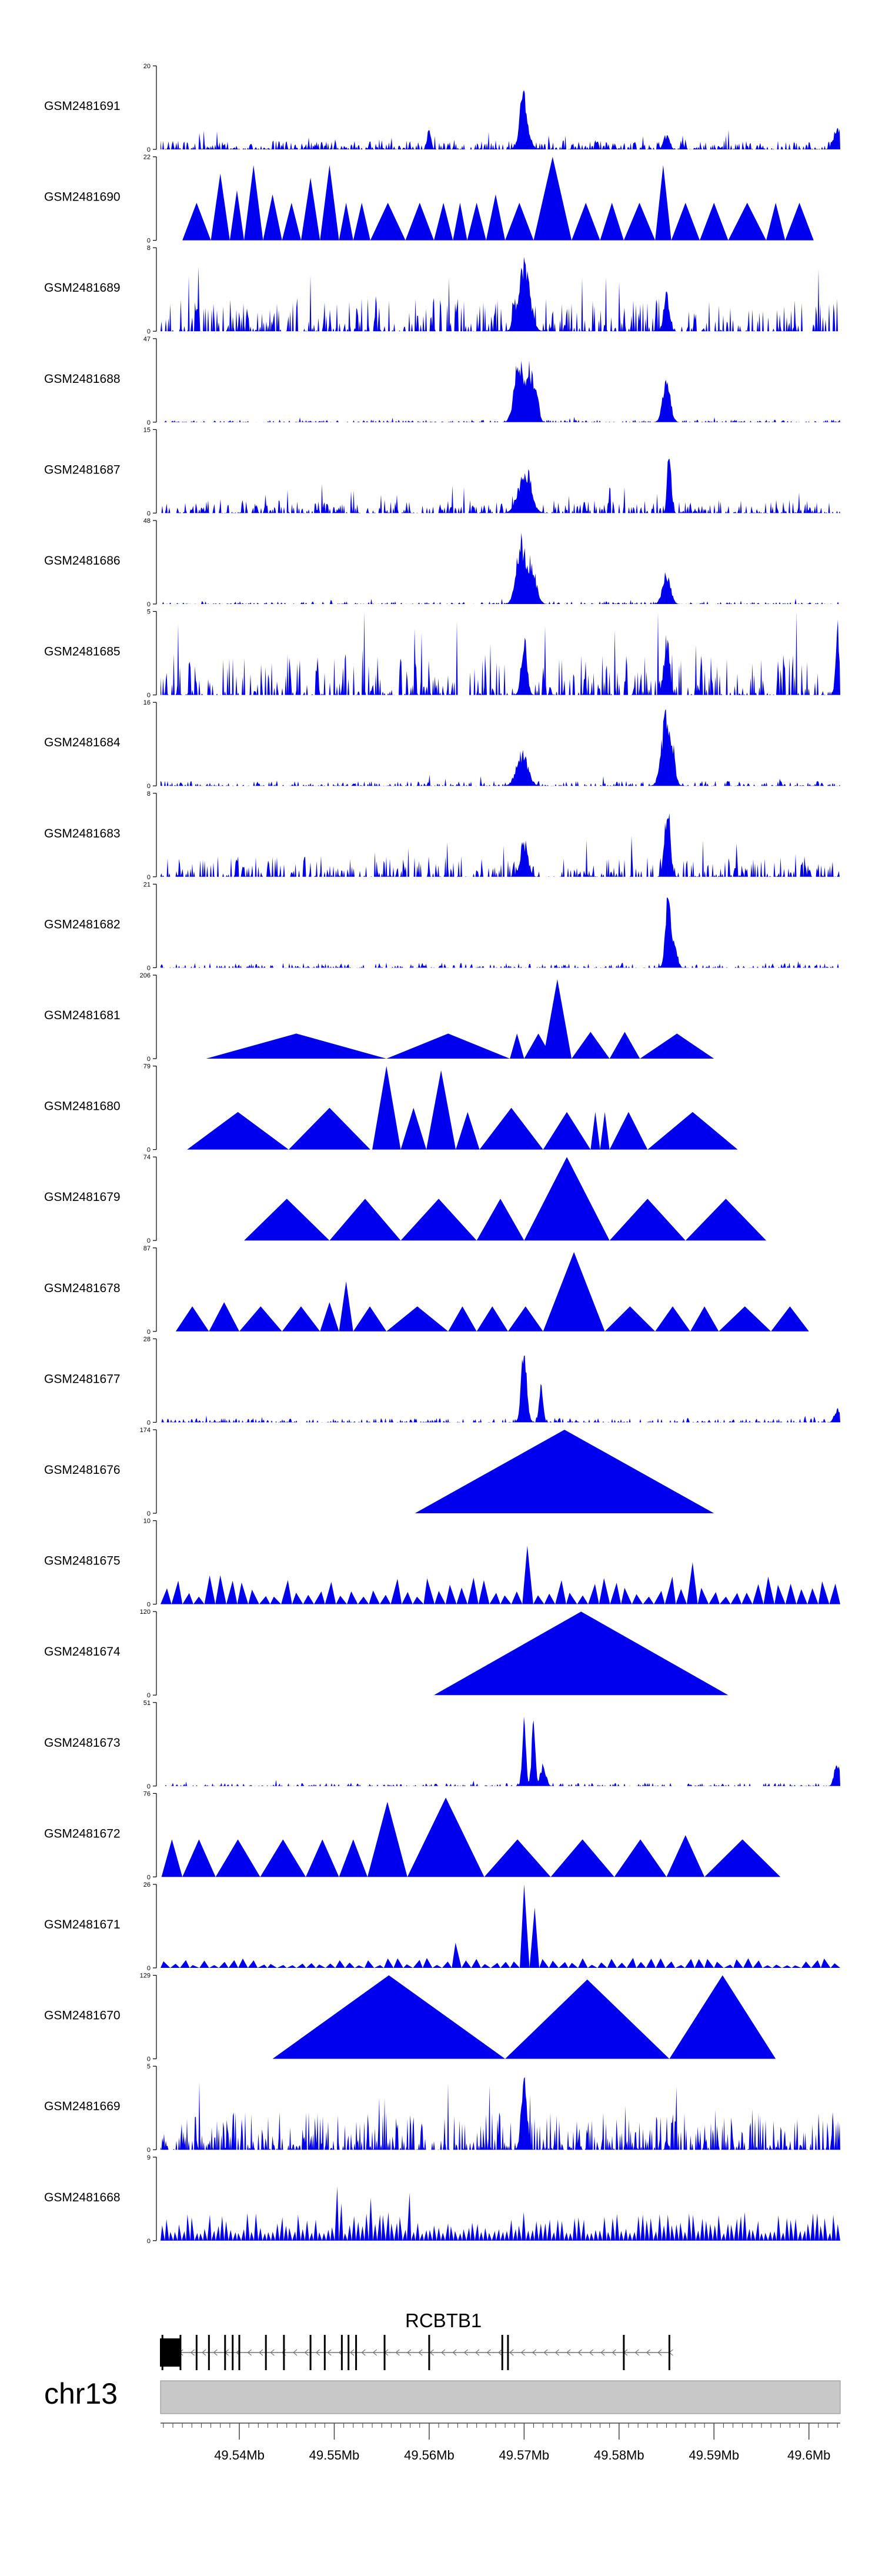  I want to click on track-GSM2481689: GSM2481689 8 0, so click(442, 290).